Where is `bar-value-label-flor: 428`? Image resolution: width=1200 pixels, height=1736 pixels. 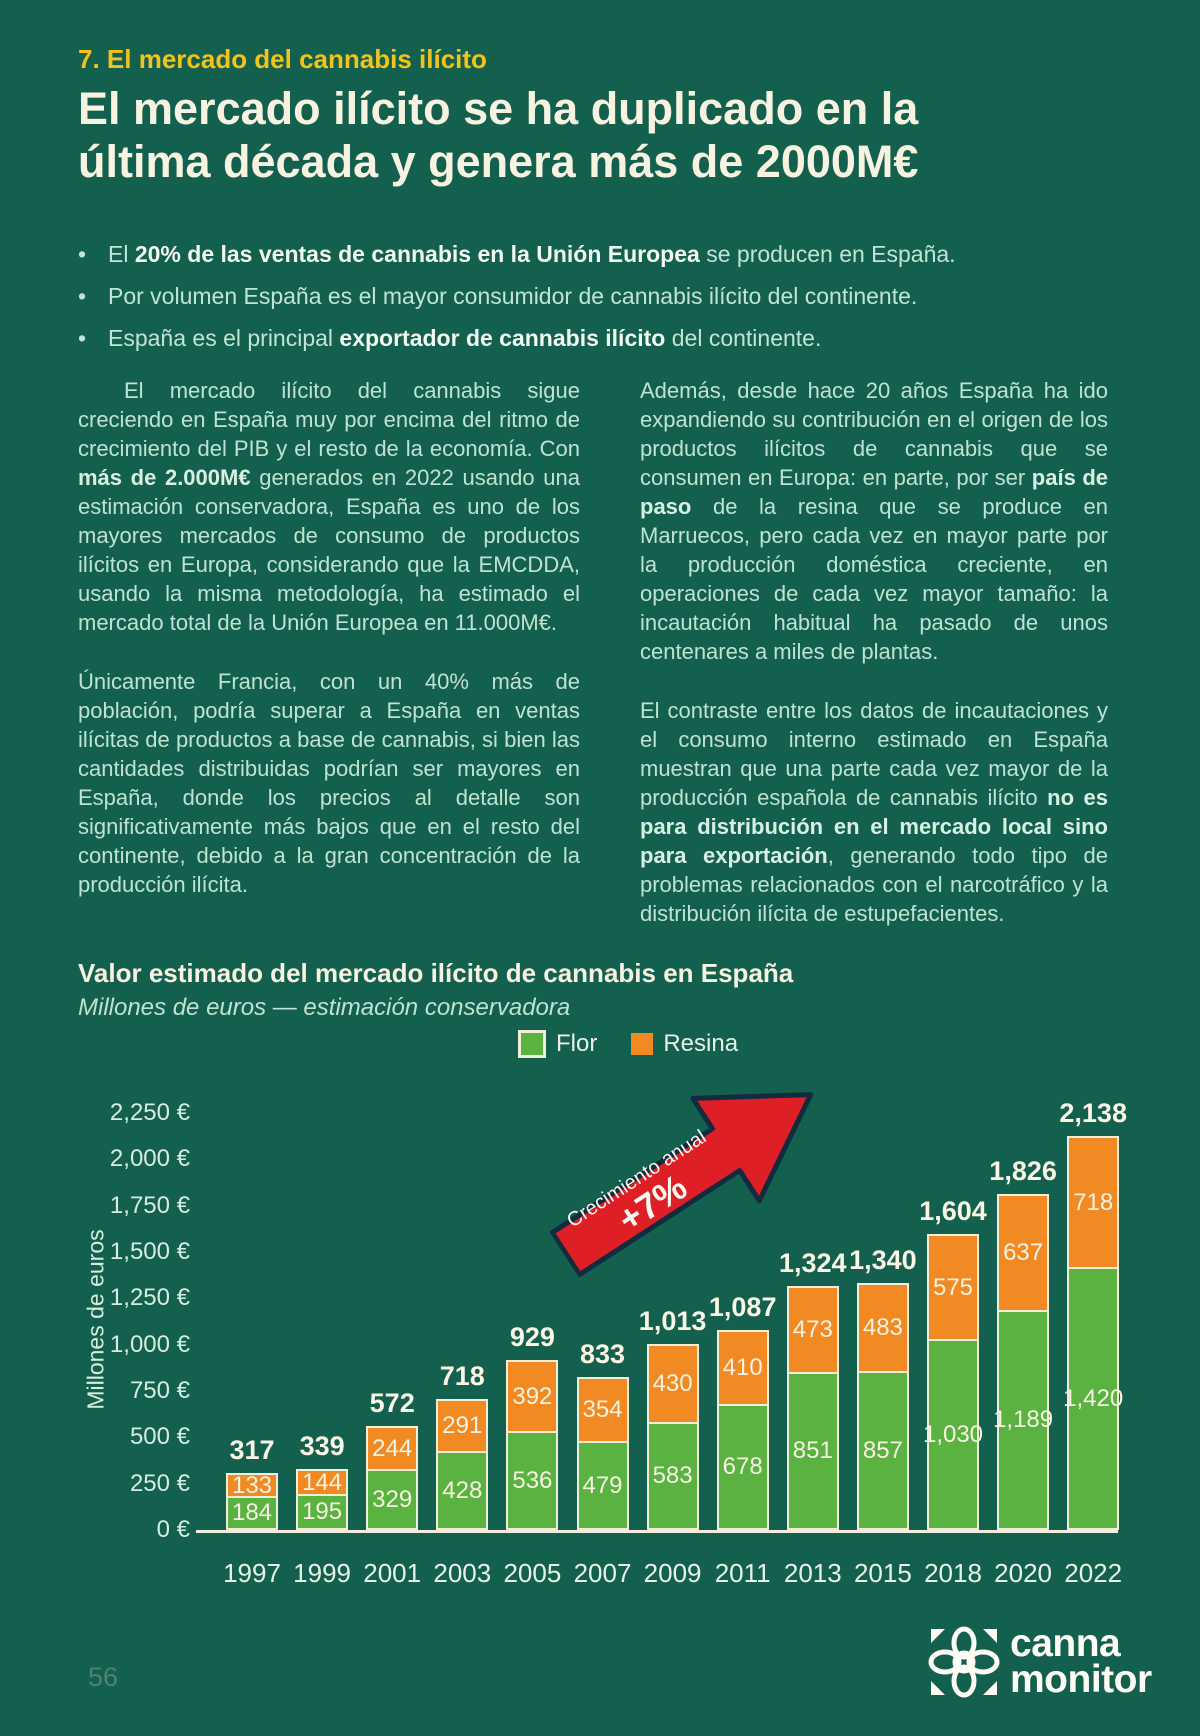
bar-value-label-flor: 428 is located at coordinates (462, 1490).